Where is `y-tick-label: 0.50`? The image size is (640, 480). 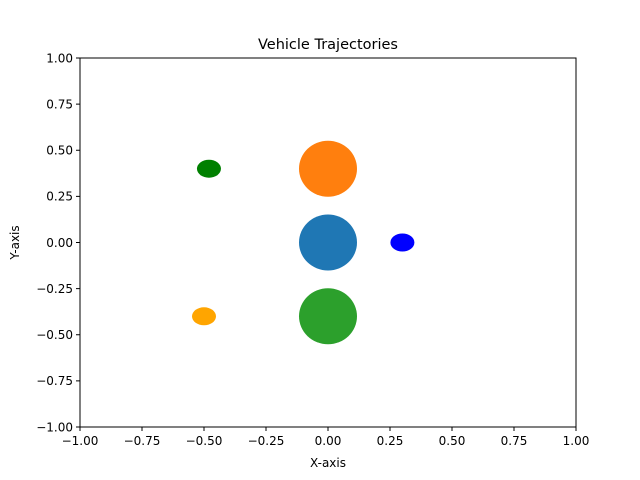
y-tick-label: 0.50 is located at coordinates (59, 151).